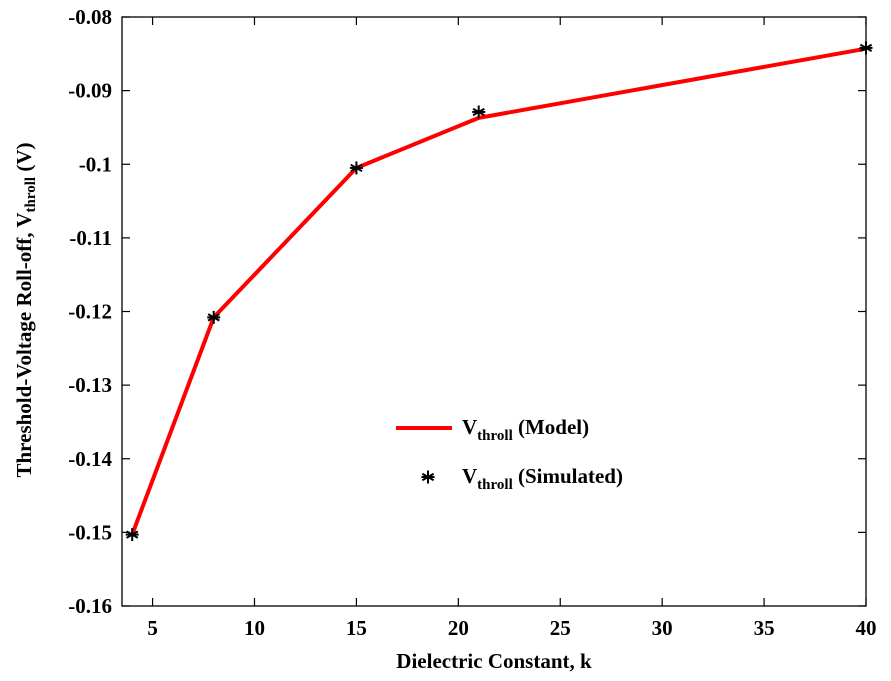  I want to click on svg-text:Threshold-Voltage Roll-off, Vt: Threshold-Voltage Roll-off, Vthroll (V), so click(26, 309).